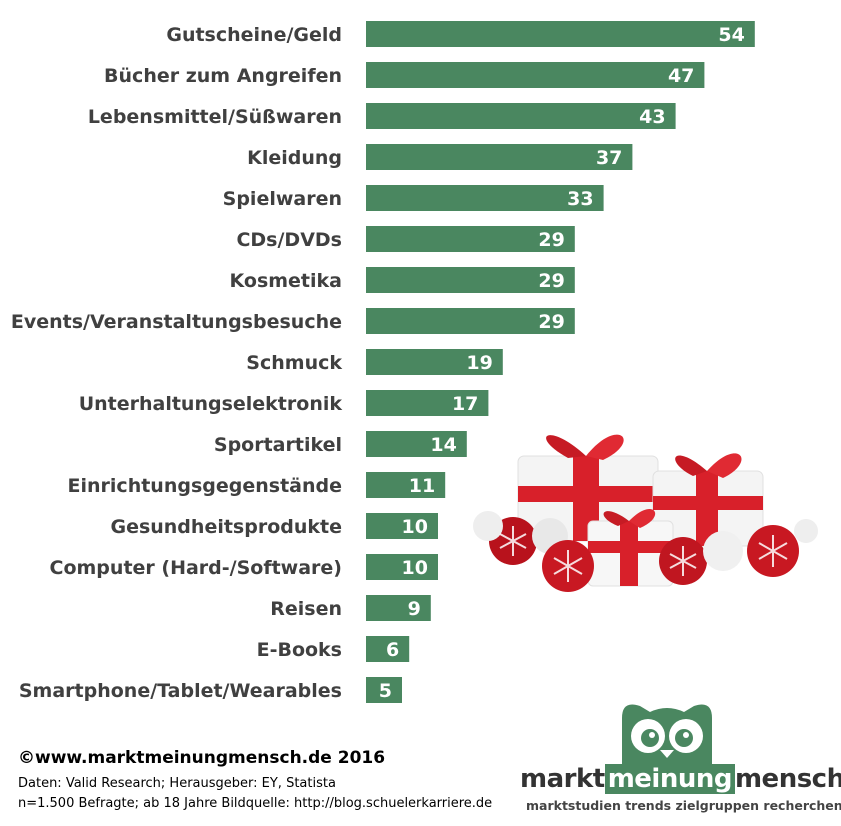  Describe the element at coordinates (669, 779) in the screenshot. I see `logo-word-meinung: meinung` at that location.